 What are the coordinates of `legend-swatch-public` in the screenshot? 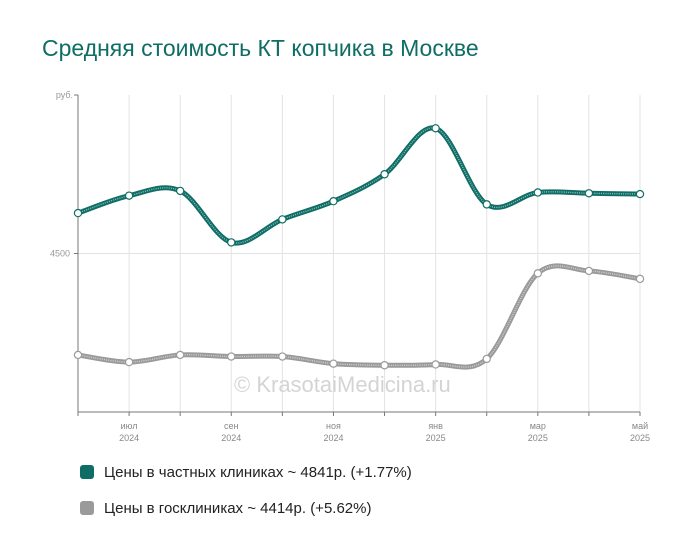 It's located at (87, 508).